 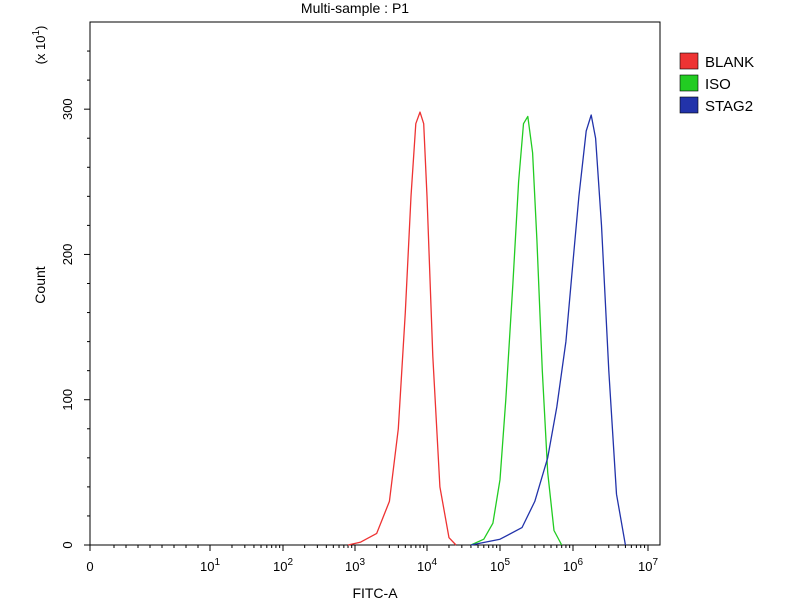 I want to click on x-tick-label: 10⁷, so click(x=648, y=565).